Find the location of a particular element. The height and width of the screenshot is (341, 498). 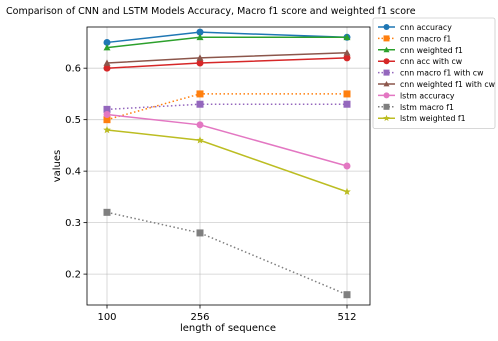

legend-marker-lstm-accuracy is located at coordinates (386, 95).